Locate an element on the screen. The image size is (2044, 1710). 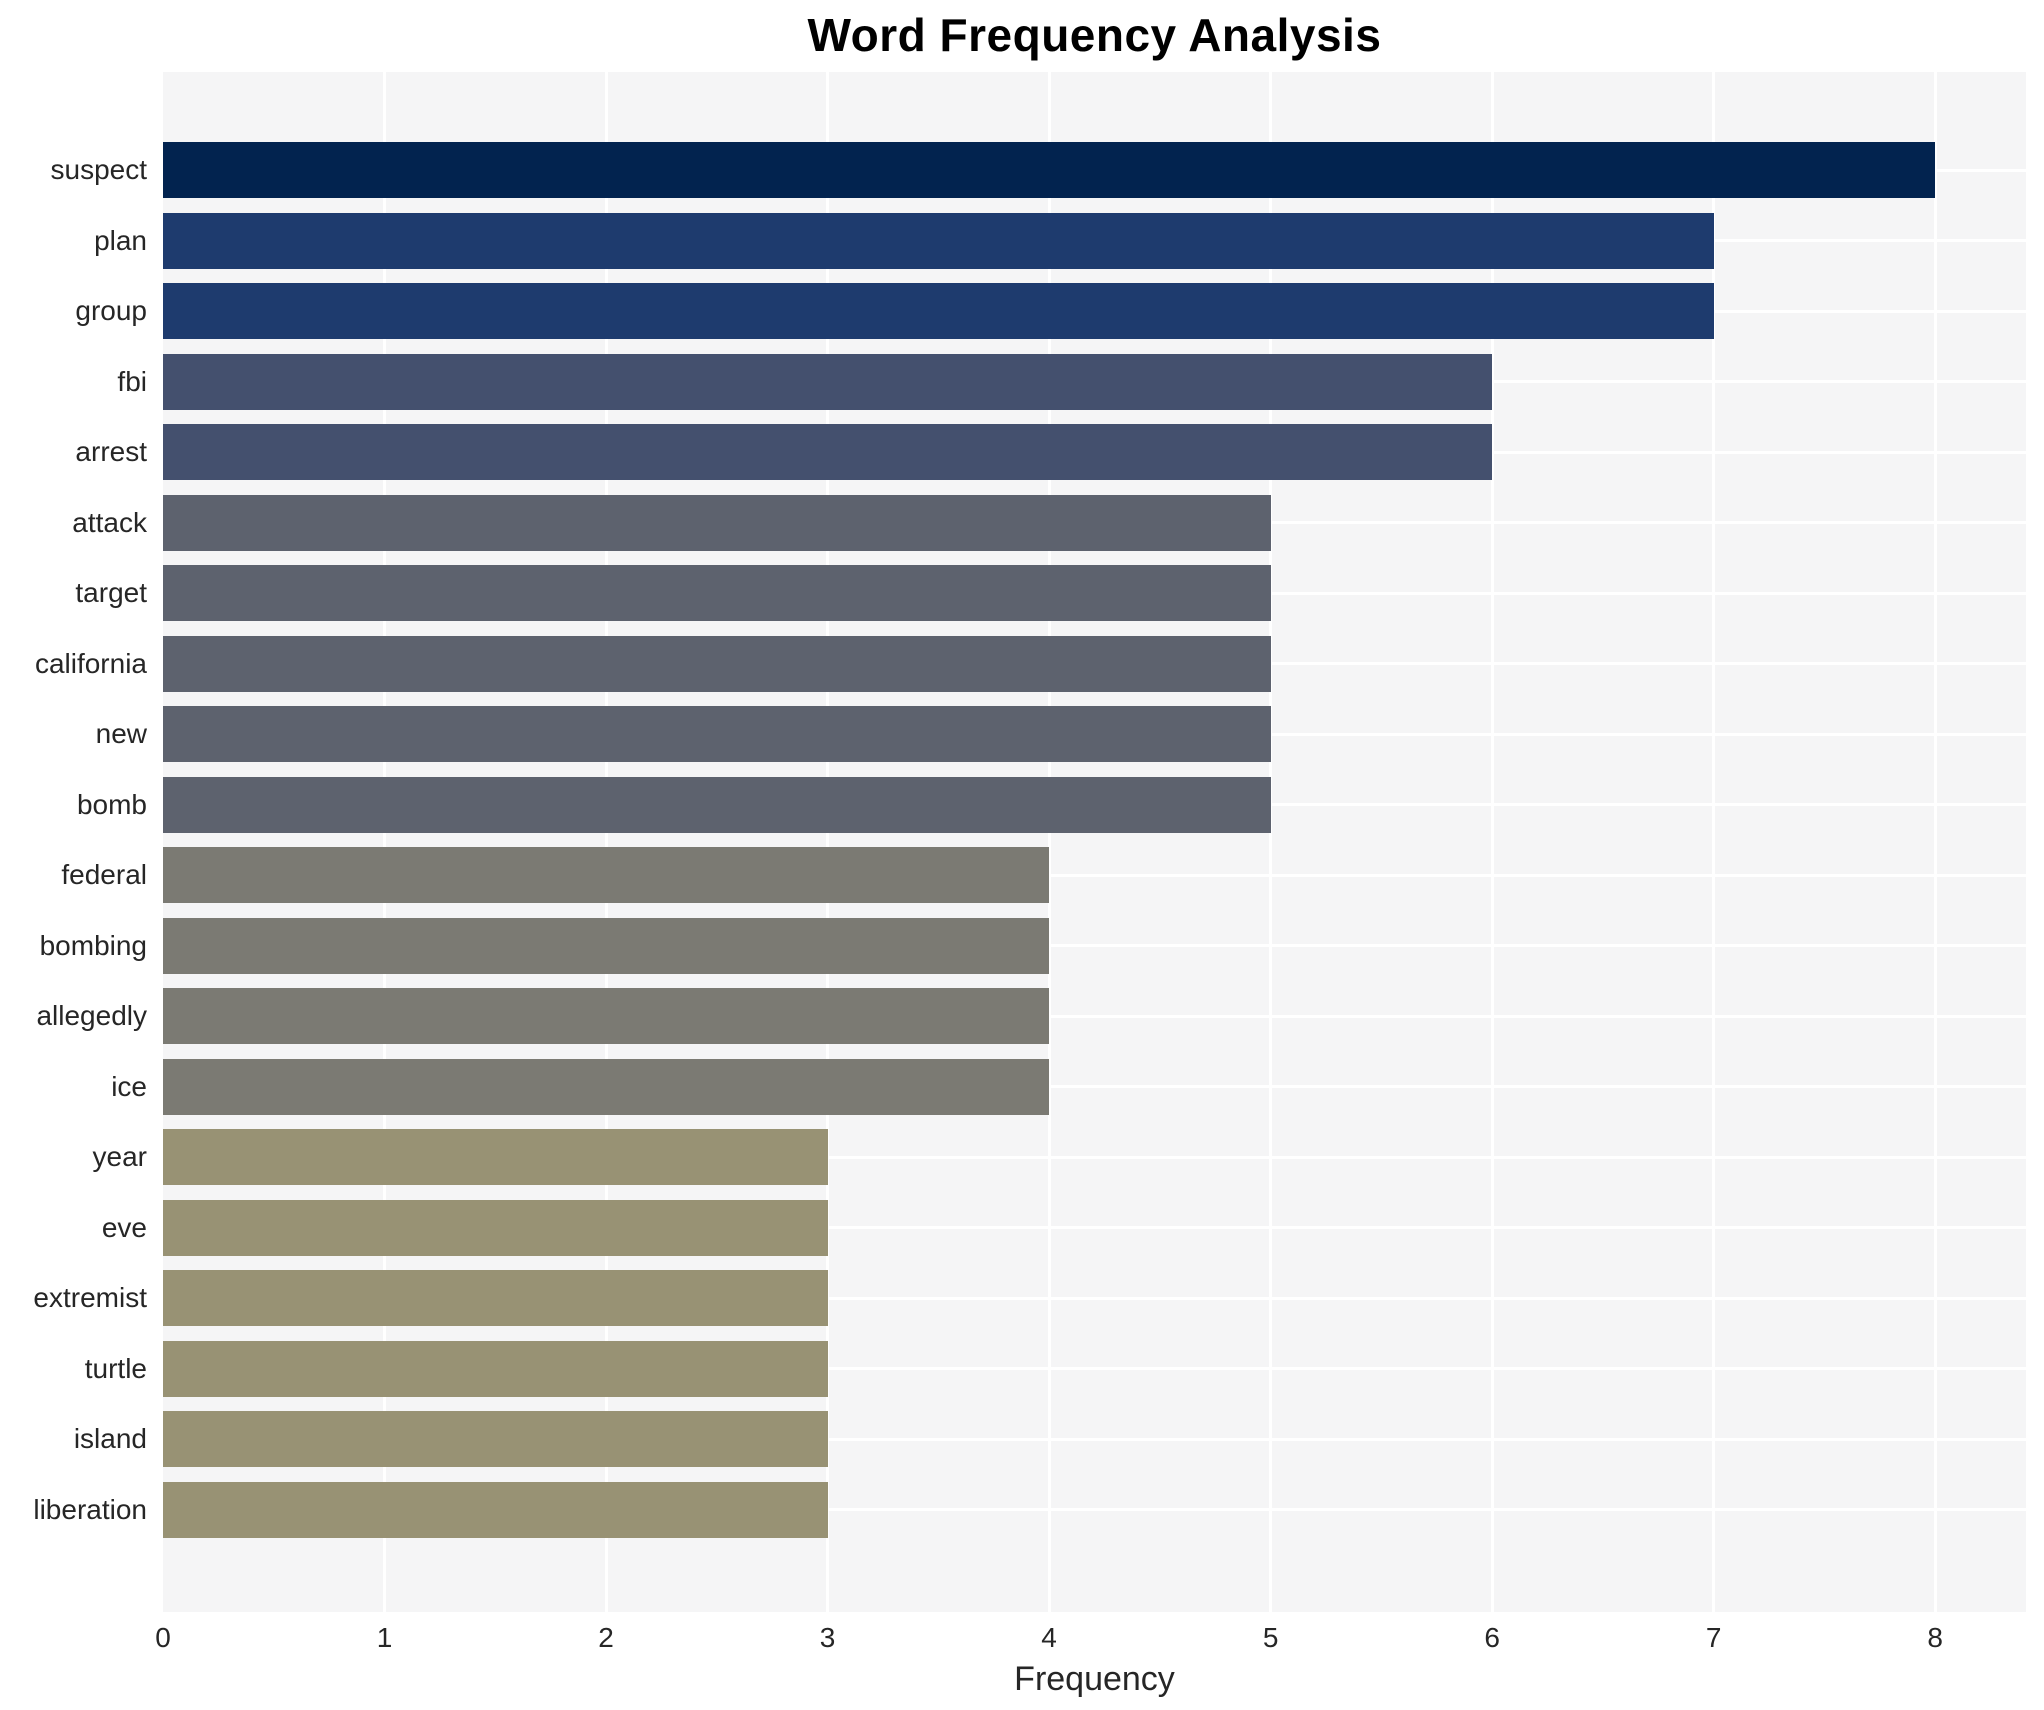
bar-liberation is located at coordinates (495, 1509).